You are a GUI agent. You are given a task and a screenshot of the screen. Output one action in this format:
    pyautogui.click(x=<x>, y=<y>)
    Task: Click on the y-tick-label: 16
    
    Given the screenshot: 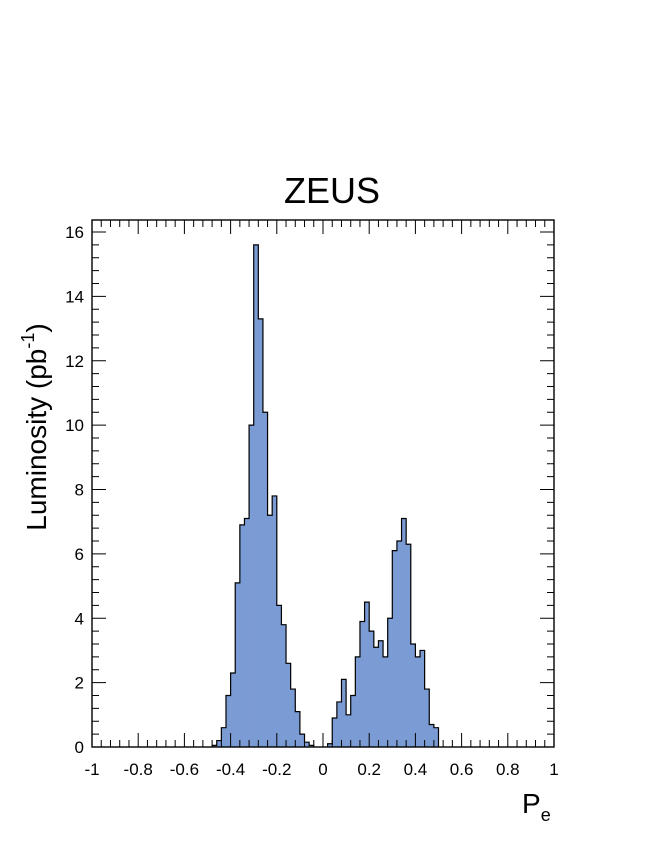 What is the action you would take?
    pyautogui.click(x=74, y=232)
    